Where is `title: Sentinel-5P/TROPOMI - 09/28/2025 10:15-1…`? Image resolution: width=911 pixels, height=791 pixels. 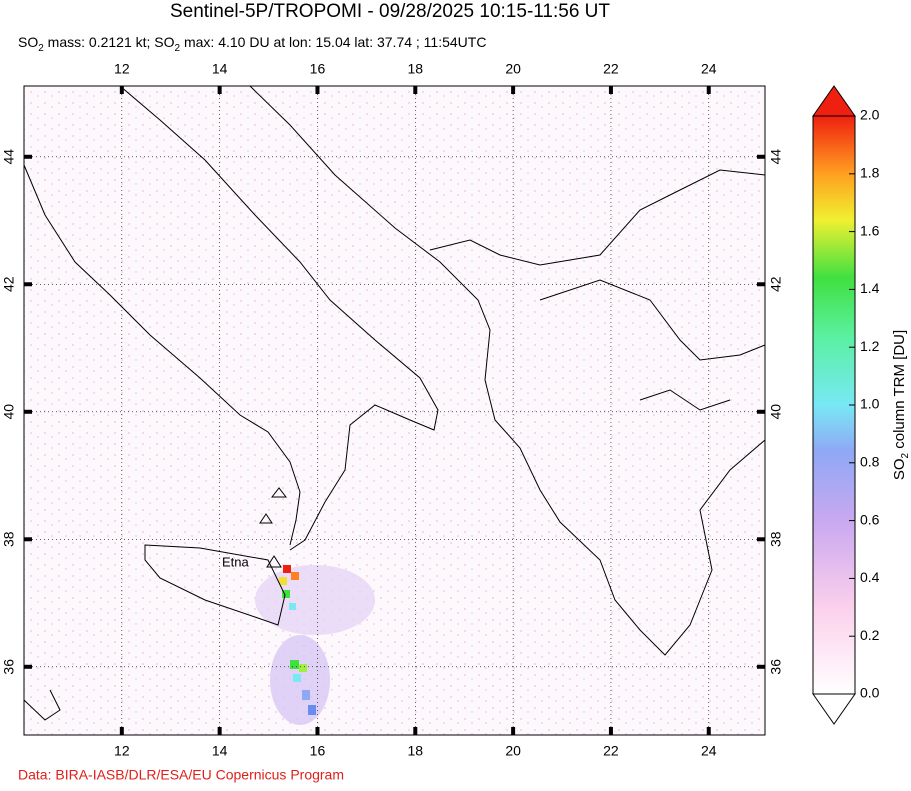 title: Sentinel-5P/TROPOMI - 09/28/2025 10:15-1… is located at coordinates (390, 11).